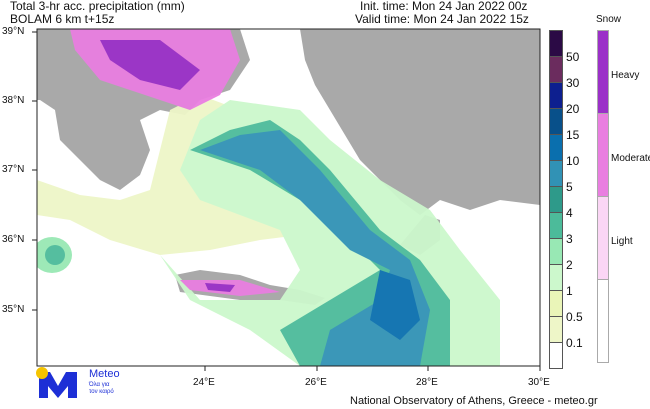  I want to click on snow-level-label: Moderate, so click(630, 158).